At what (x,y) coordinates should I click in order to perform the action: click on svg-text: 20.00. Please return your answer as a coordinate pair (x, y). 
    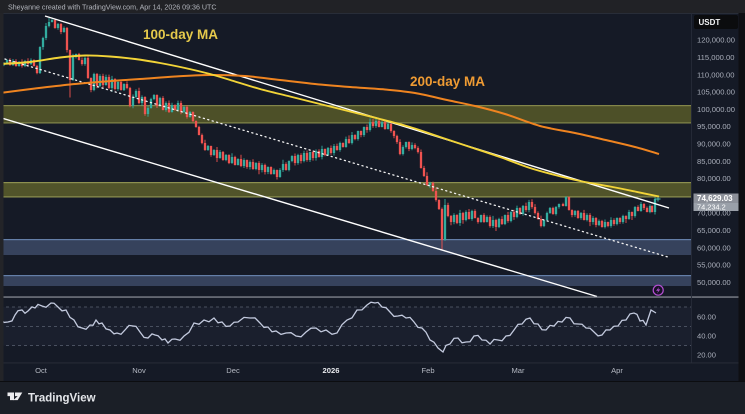
    Looking at the image, I should click on (706, 355).